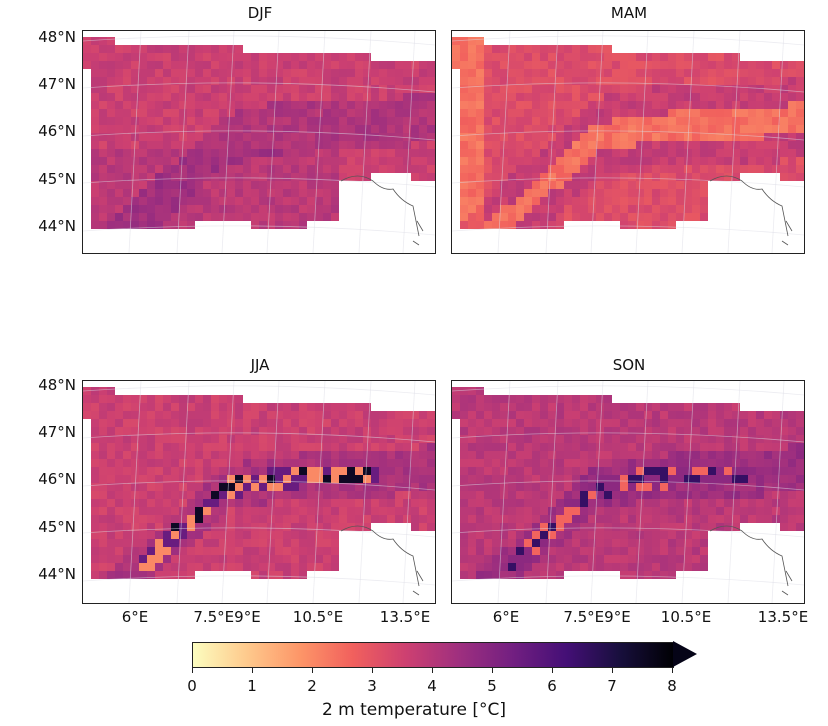 This screenshot has height=726, width=828. I want to click on colorbar-tick-label: 0, so click(192, 686).